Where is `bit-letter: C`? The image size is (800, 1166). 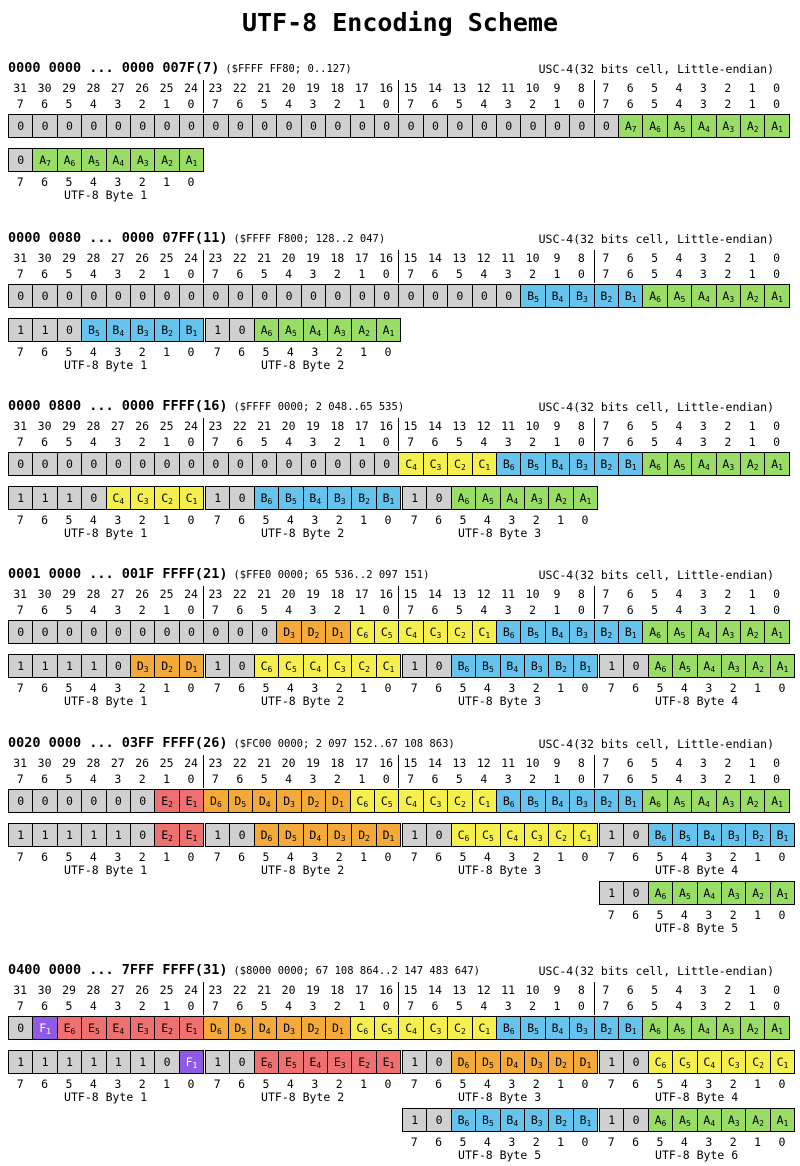 bit-letter: C is located at coordinates (140, 498).